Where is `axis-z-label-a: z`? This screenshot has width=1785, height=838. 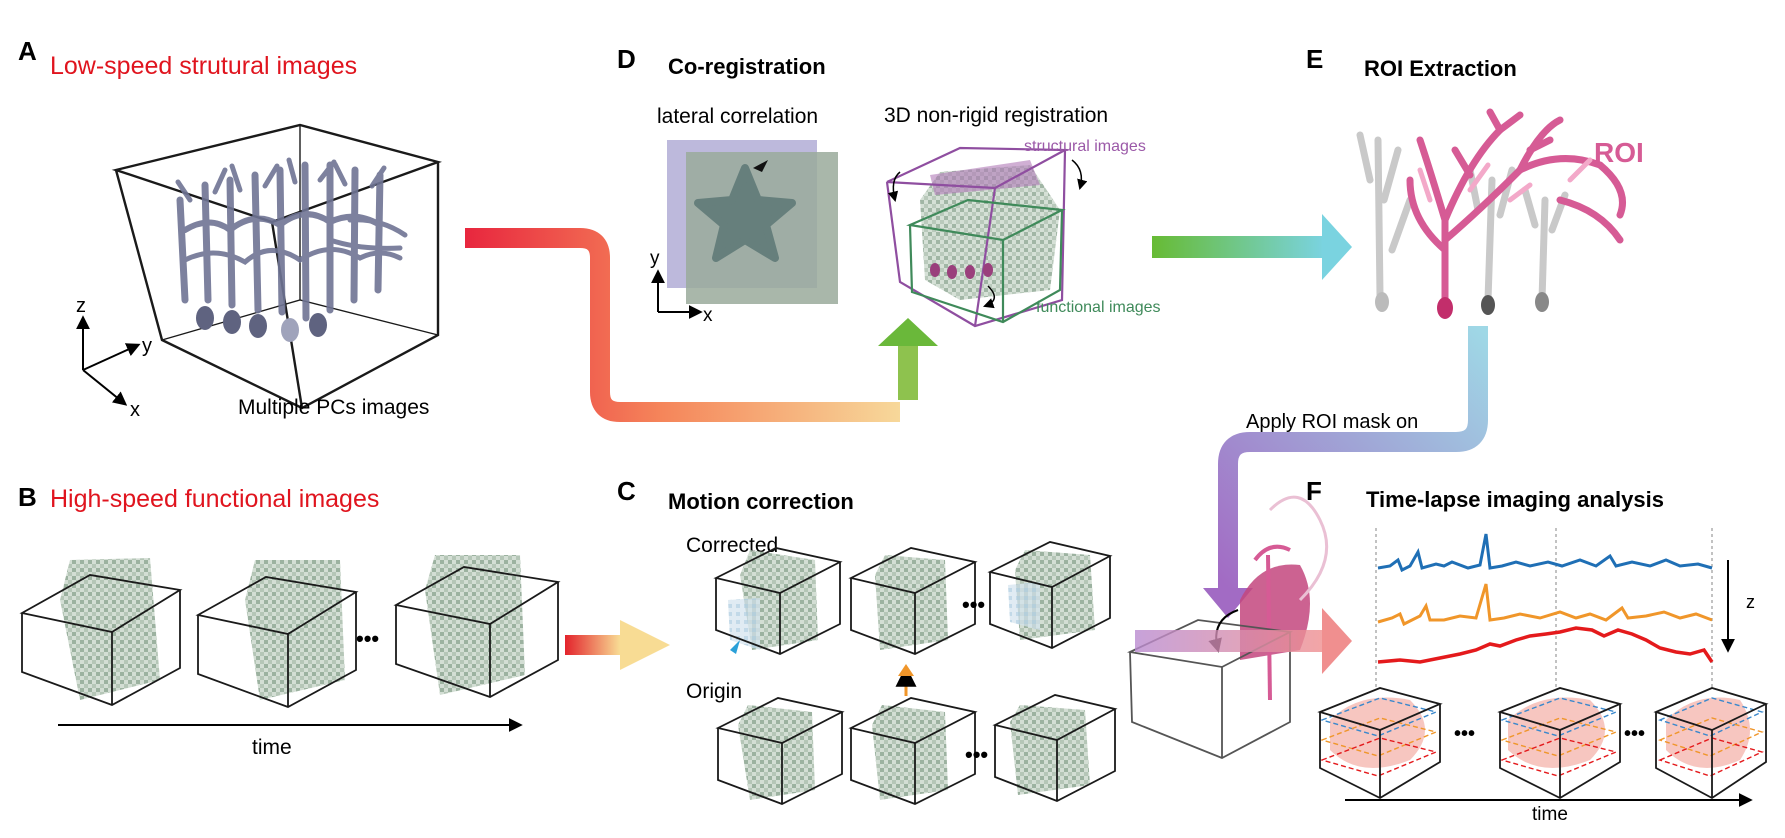
axis-z-label-a: z is located at coordinates (81, 306).